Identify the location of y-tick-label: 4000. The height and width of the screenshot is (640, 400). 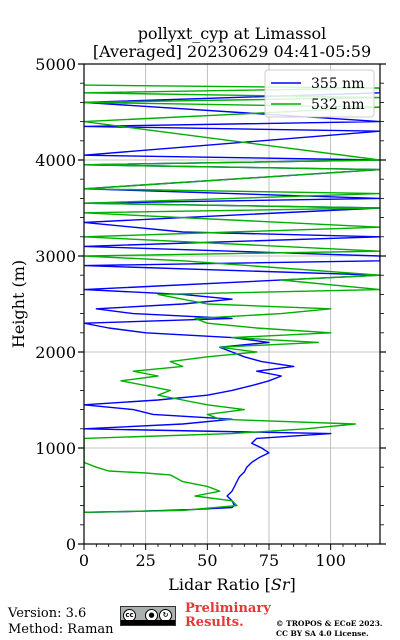
(55, 160).